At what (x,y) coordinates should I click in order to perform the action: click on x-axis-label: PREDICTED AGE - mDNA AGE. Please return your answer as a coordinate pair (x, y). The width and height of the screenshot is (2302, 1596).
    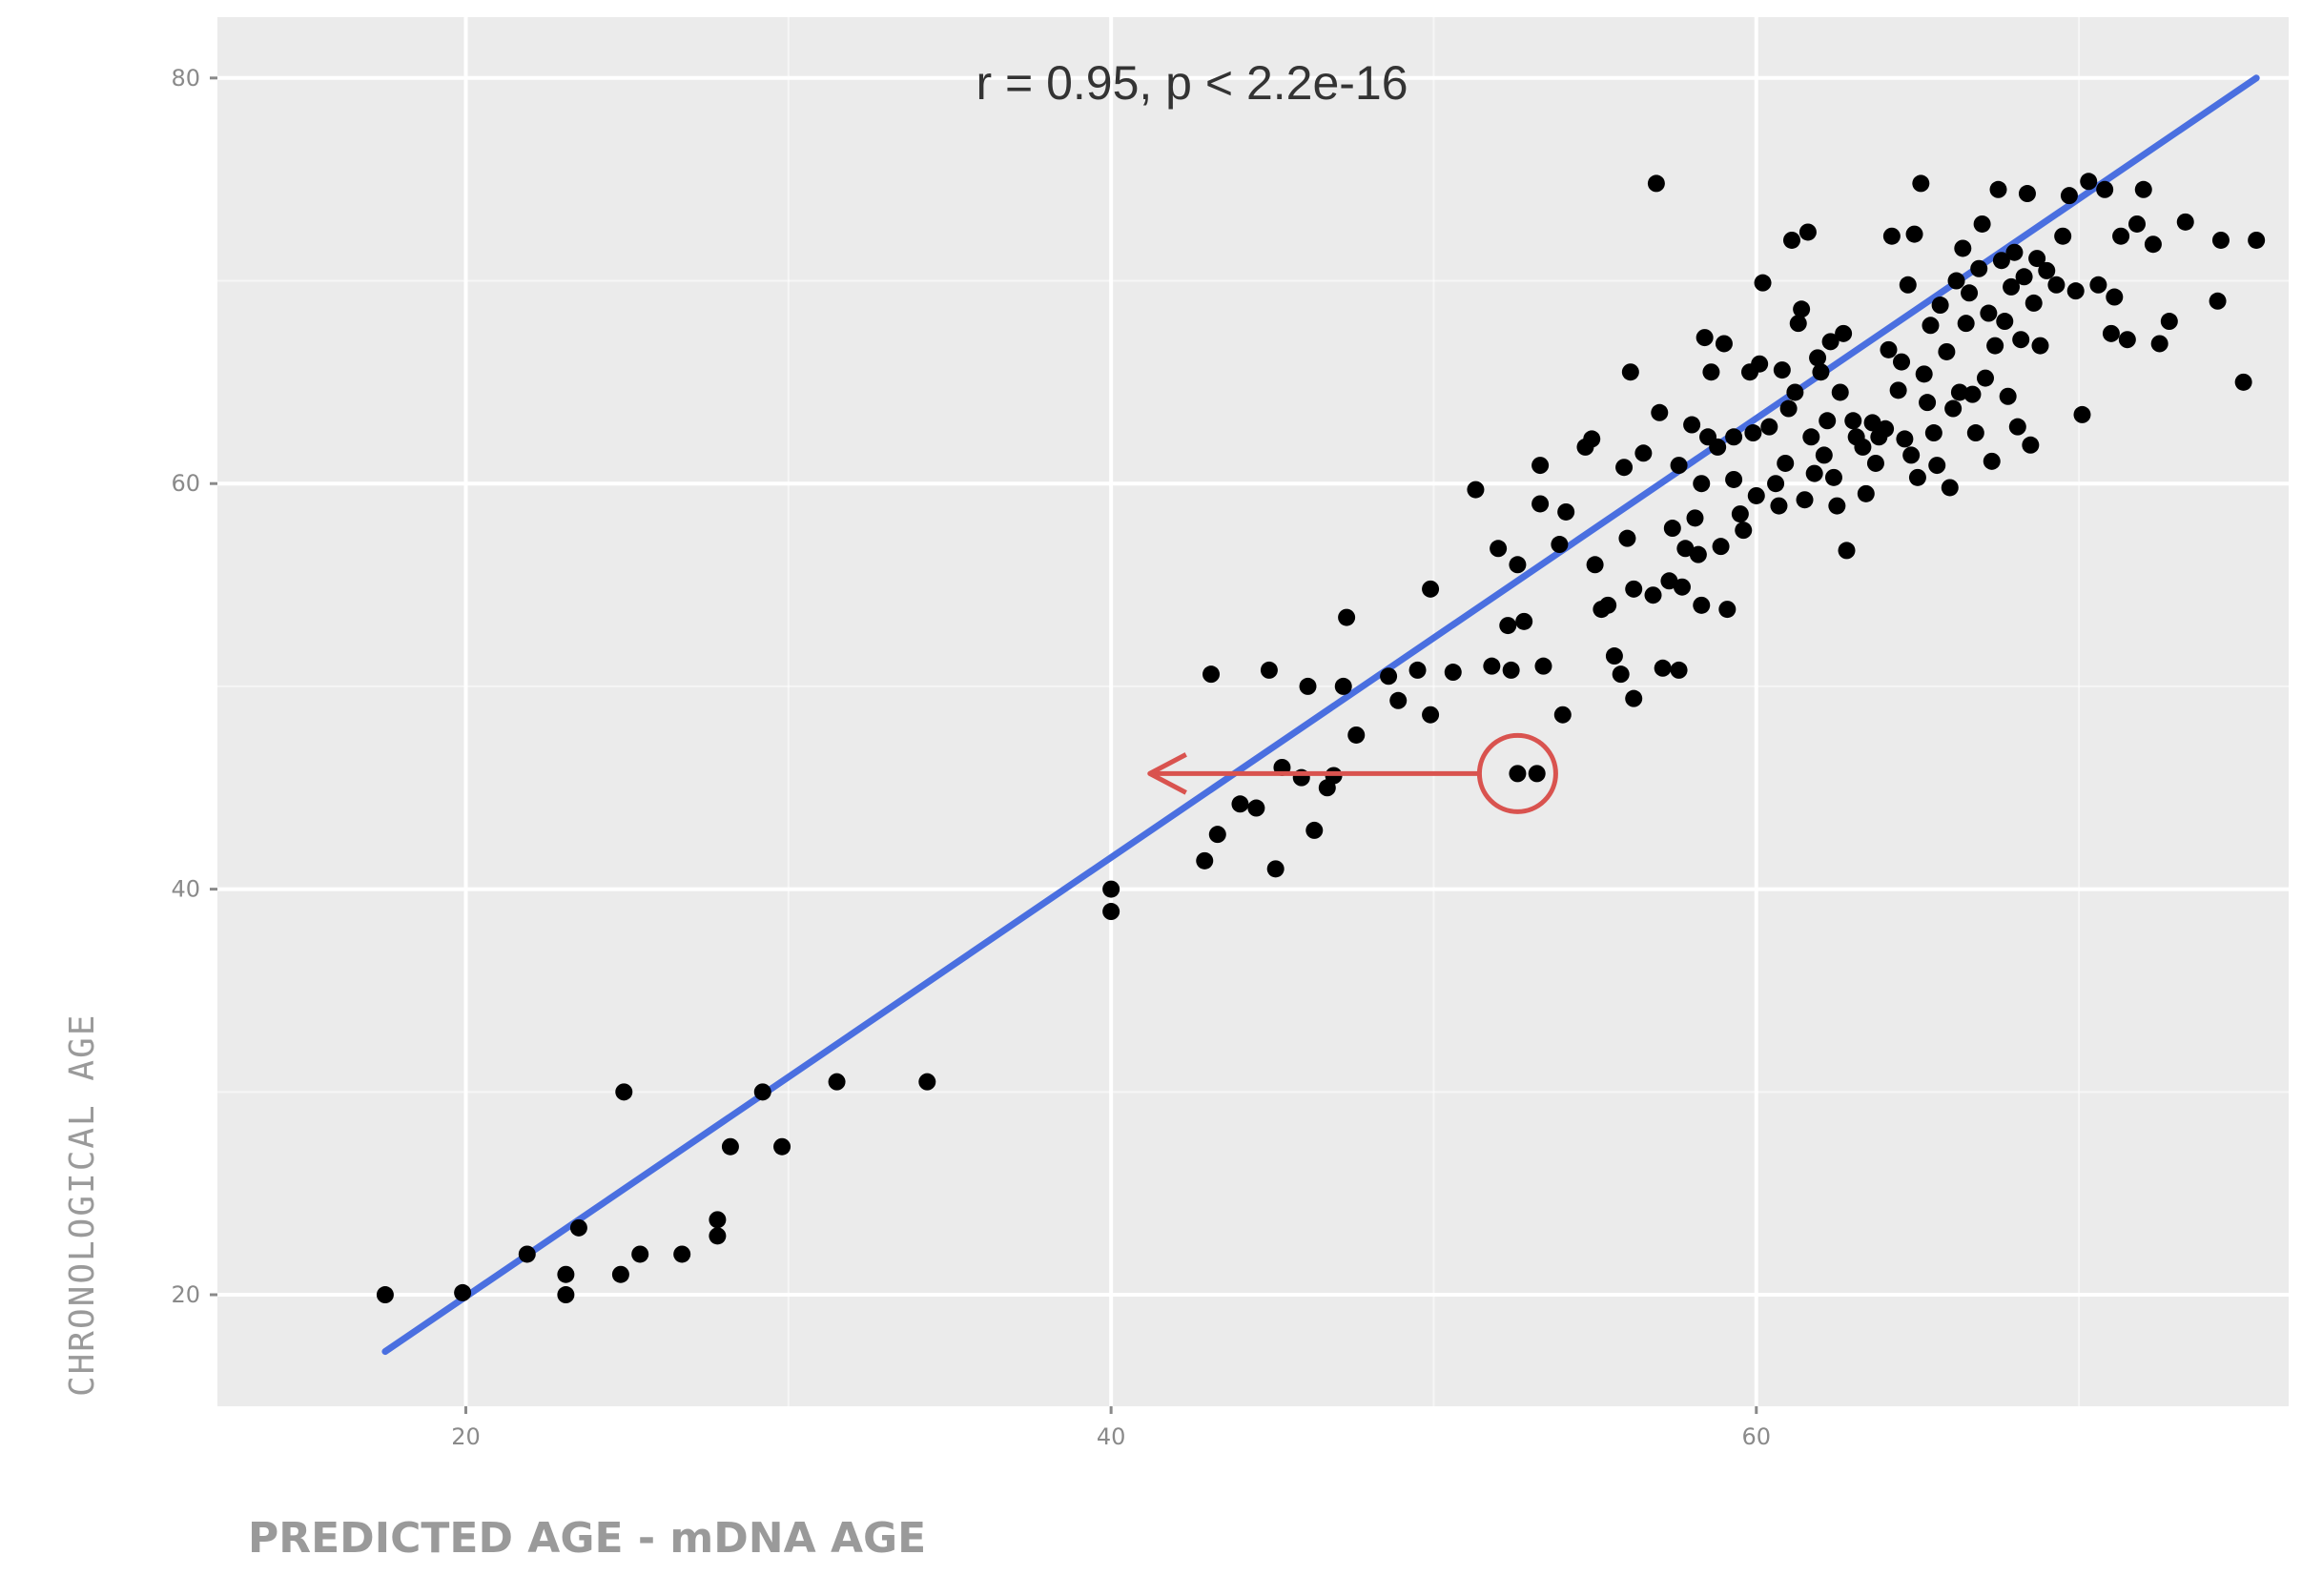
    Looking at the image, I should click on (587, 1538).